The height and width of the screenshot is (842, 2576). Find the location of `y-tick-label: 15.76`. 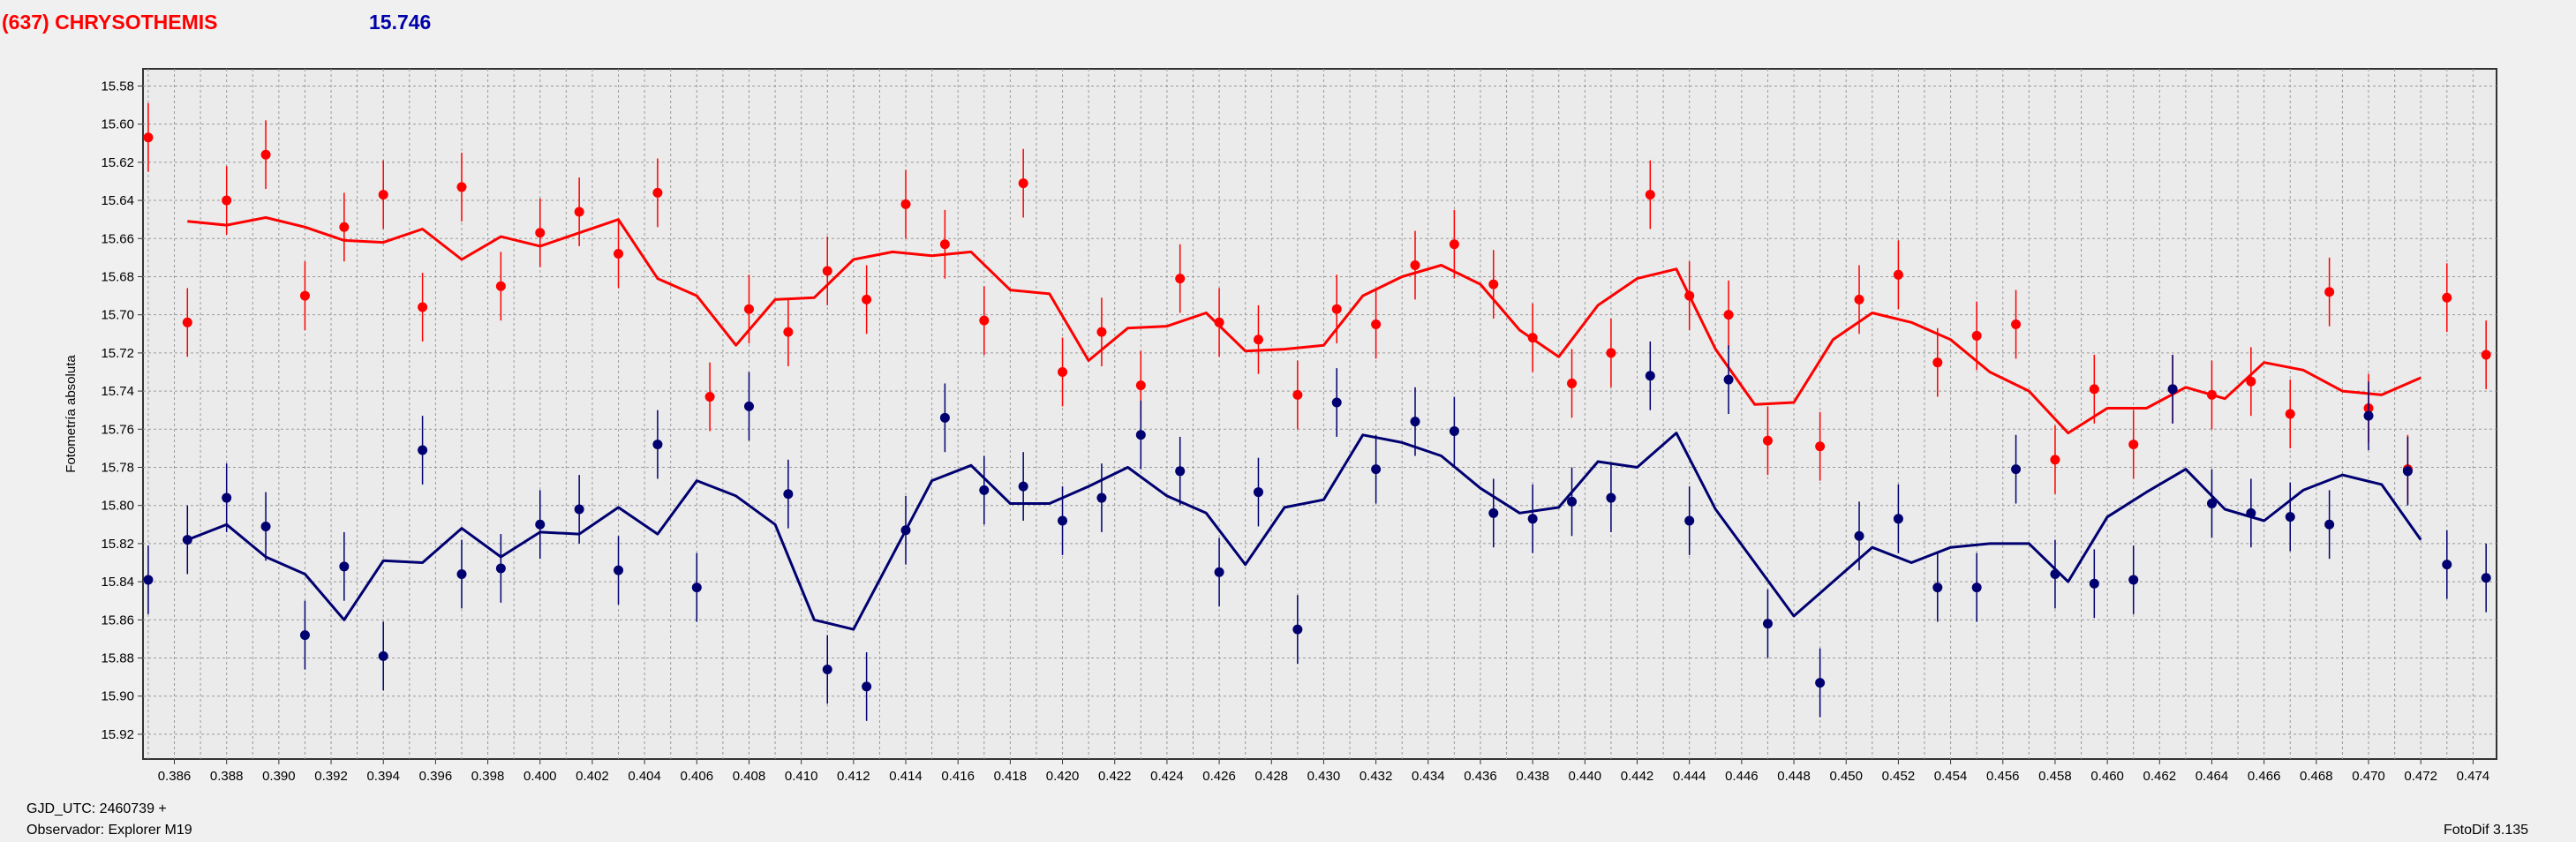

y-tick-label: 15.76 is located at coordinates (118, 429).